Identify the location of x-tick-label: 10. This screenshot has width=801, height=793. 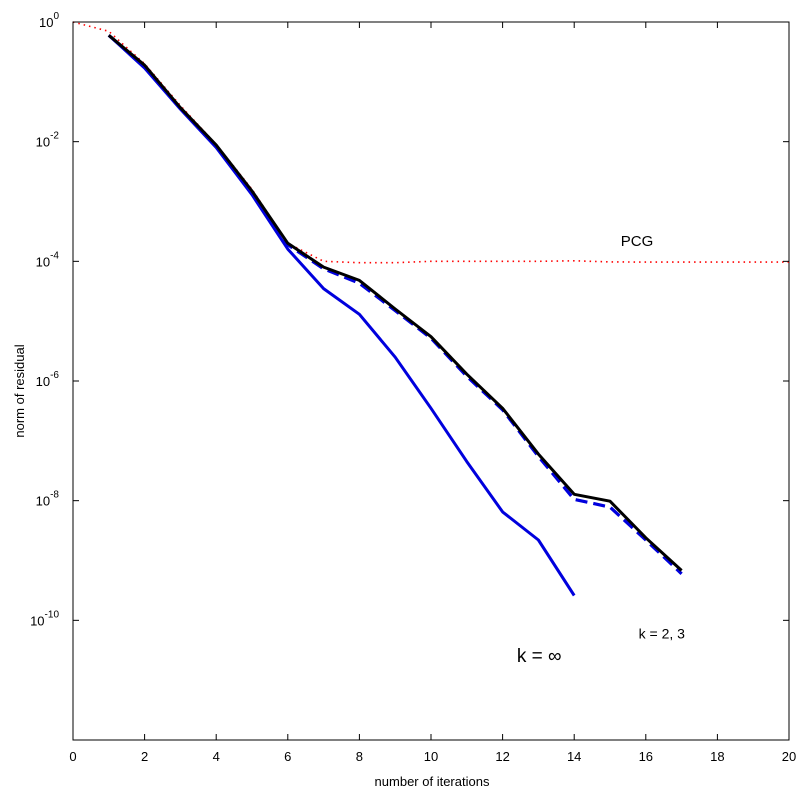
(431, 756).